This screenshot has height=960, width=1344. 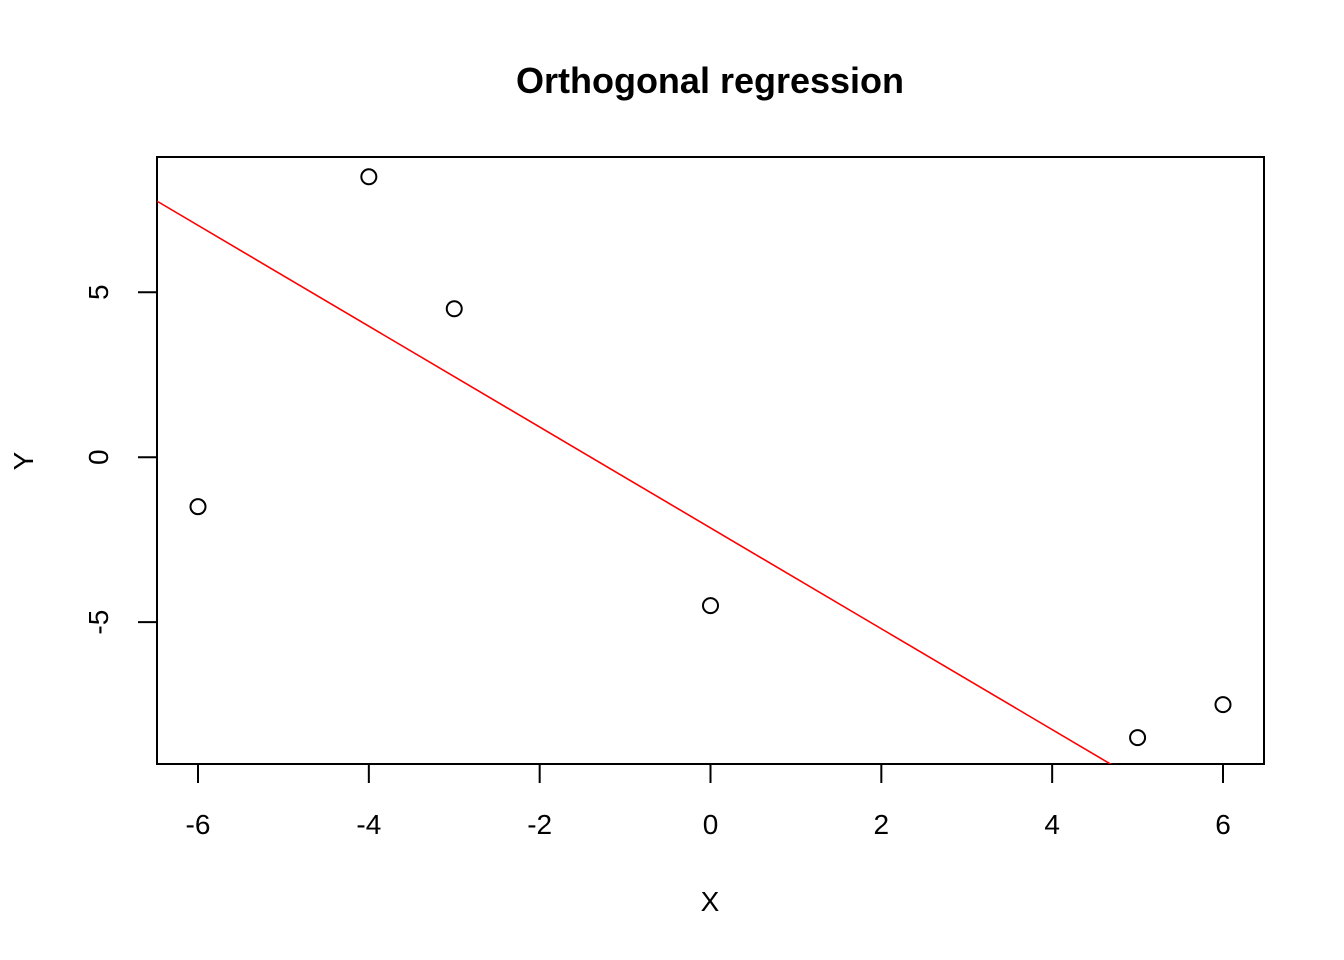 I want to click on y-axis-label: Y, so click(x=23, y=460).